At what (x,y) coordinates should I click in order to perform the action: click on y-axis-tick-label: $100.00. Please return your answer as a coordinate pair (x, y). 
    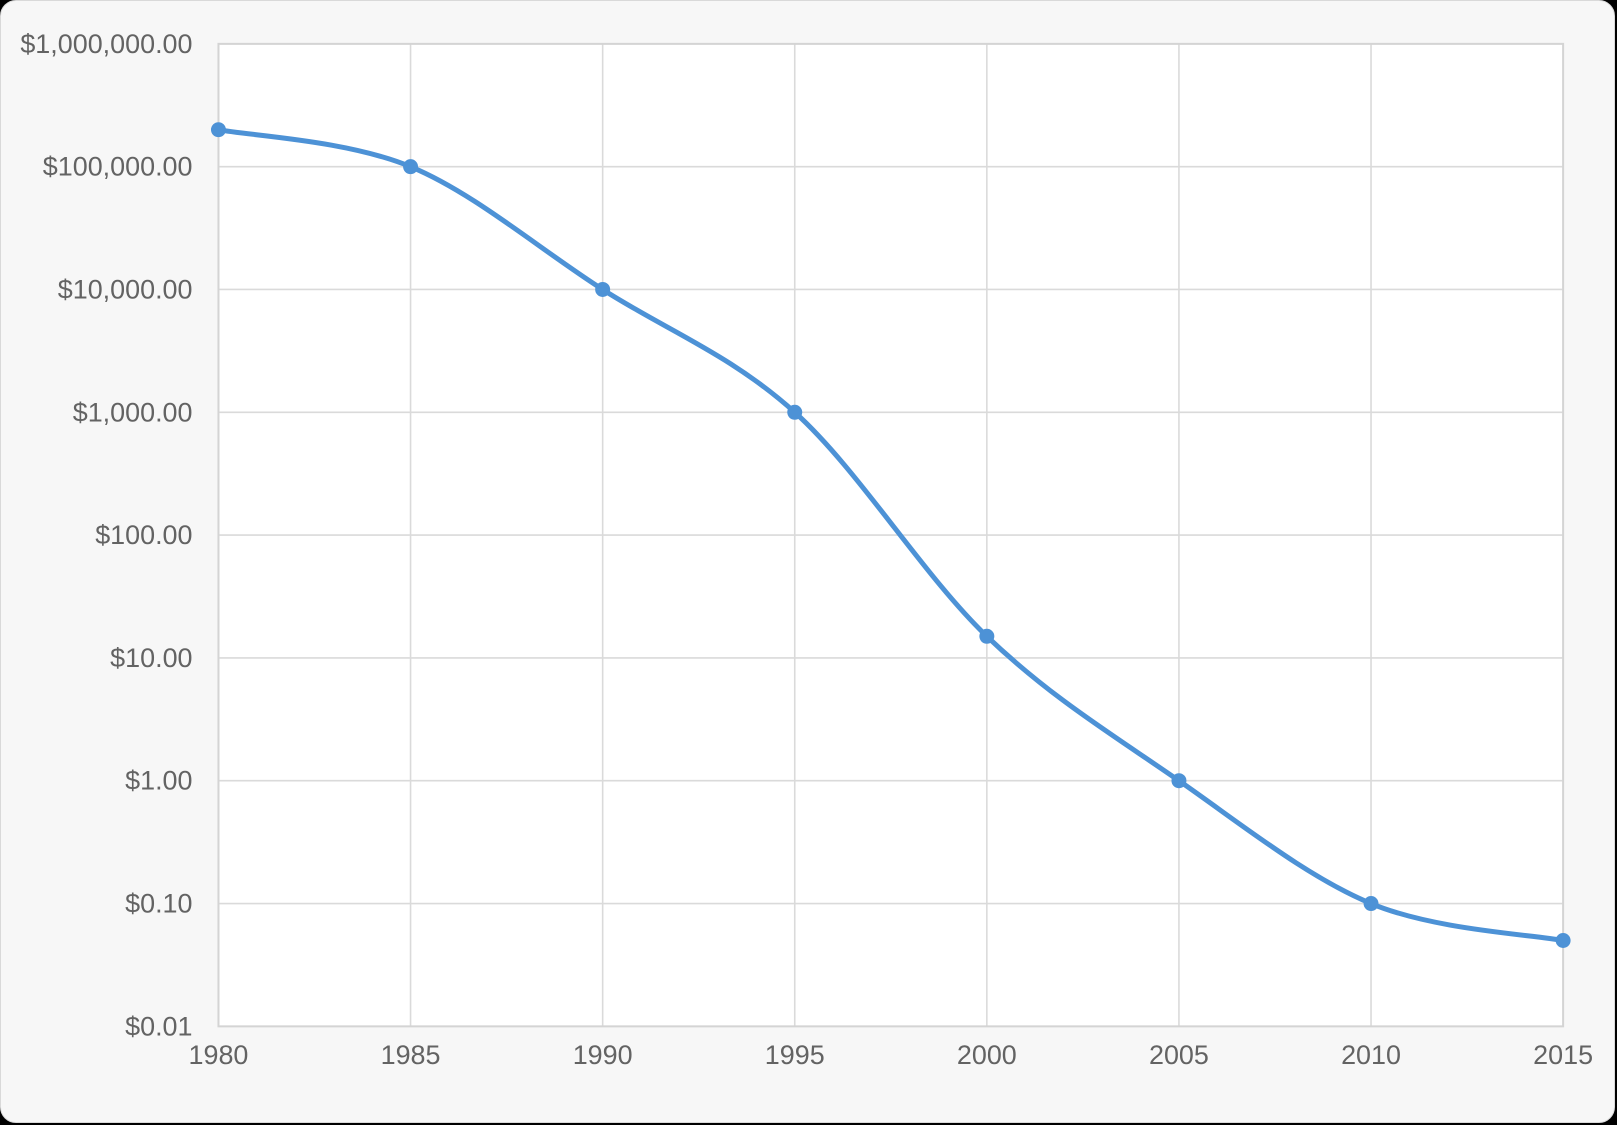
    Looking at the image, I should click on (143, 535).